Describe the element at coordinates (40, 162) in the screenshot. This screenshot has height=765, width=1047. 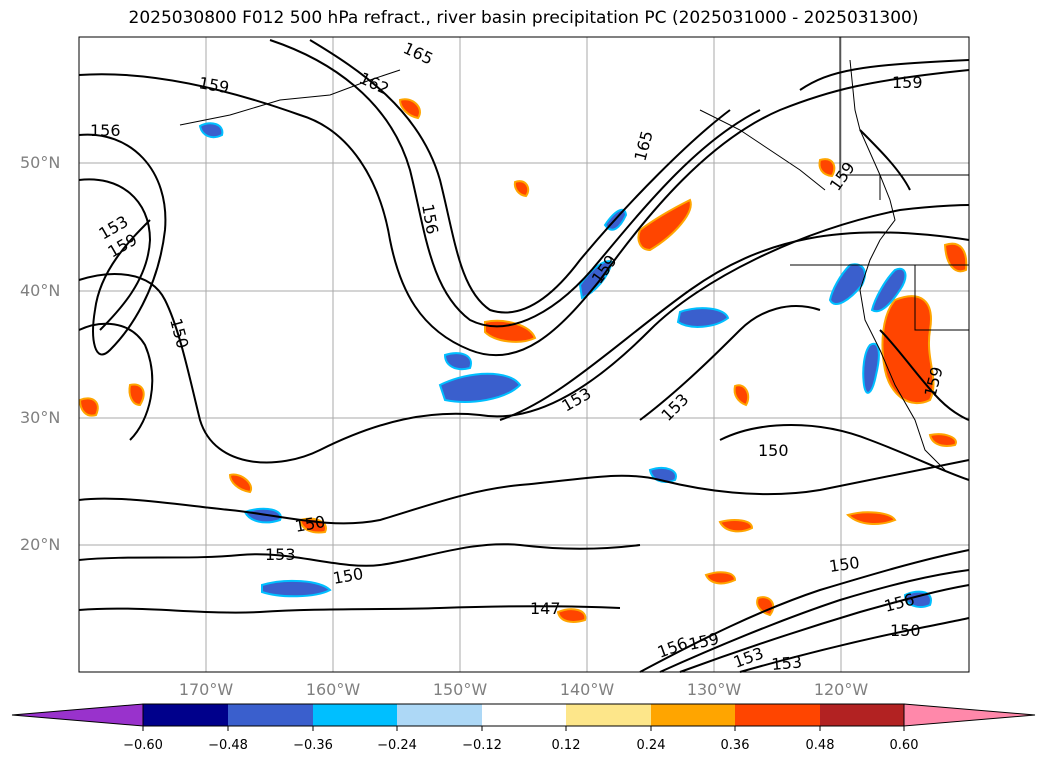
I see `lat-label: 50°N` at that location.